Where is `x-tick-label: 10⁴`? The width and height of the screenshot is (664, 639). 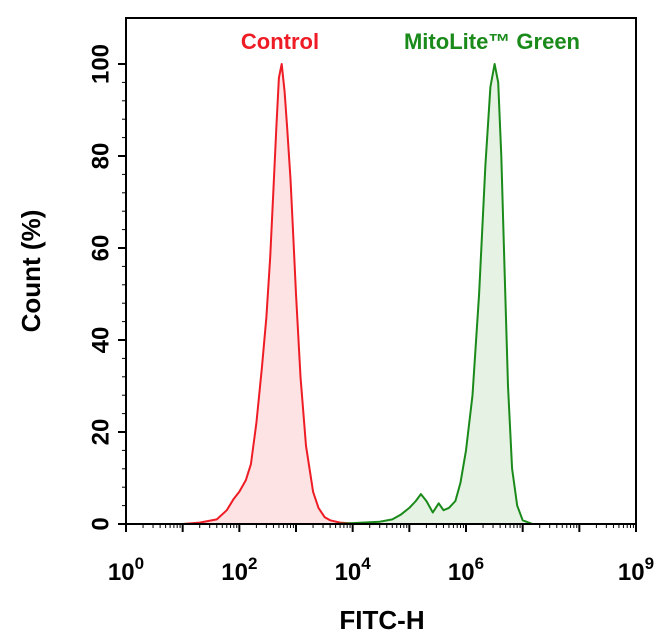
x-tick-label: 10⁴ is located at coordinates (353, 570).